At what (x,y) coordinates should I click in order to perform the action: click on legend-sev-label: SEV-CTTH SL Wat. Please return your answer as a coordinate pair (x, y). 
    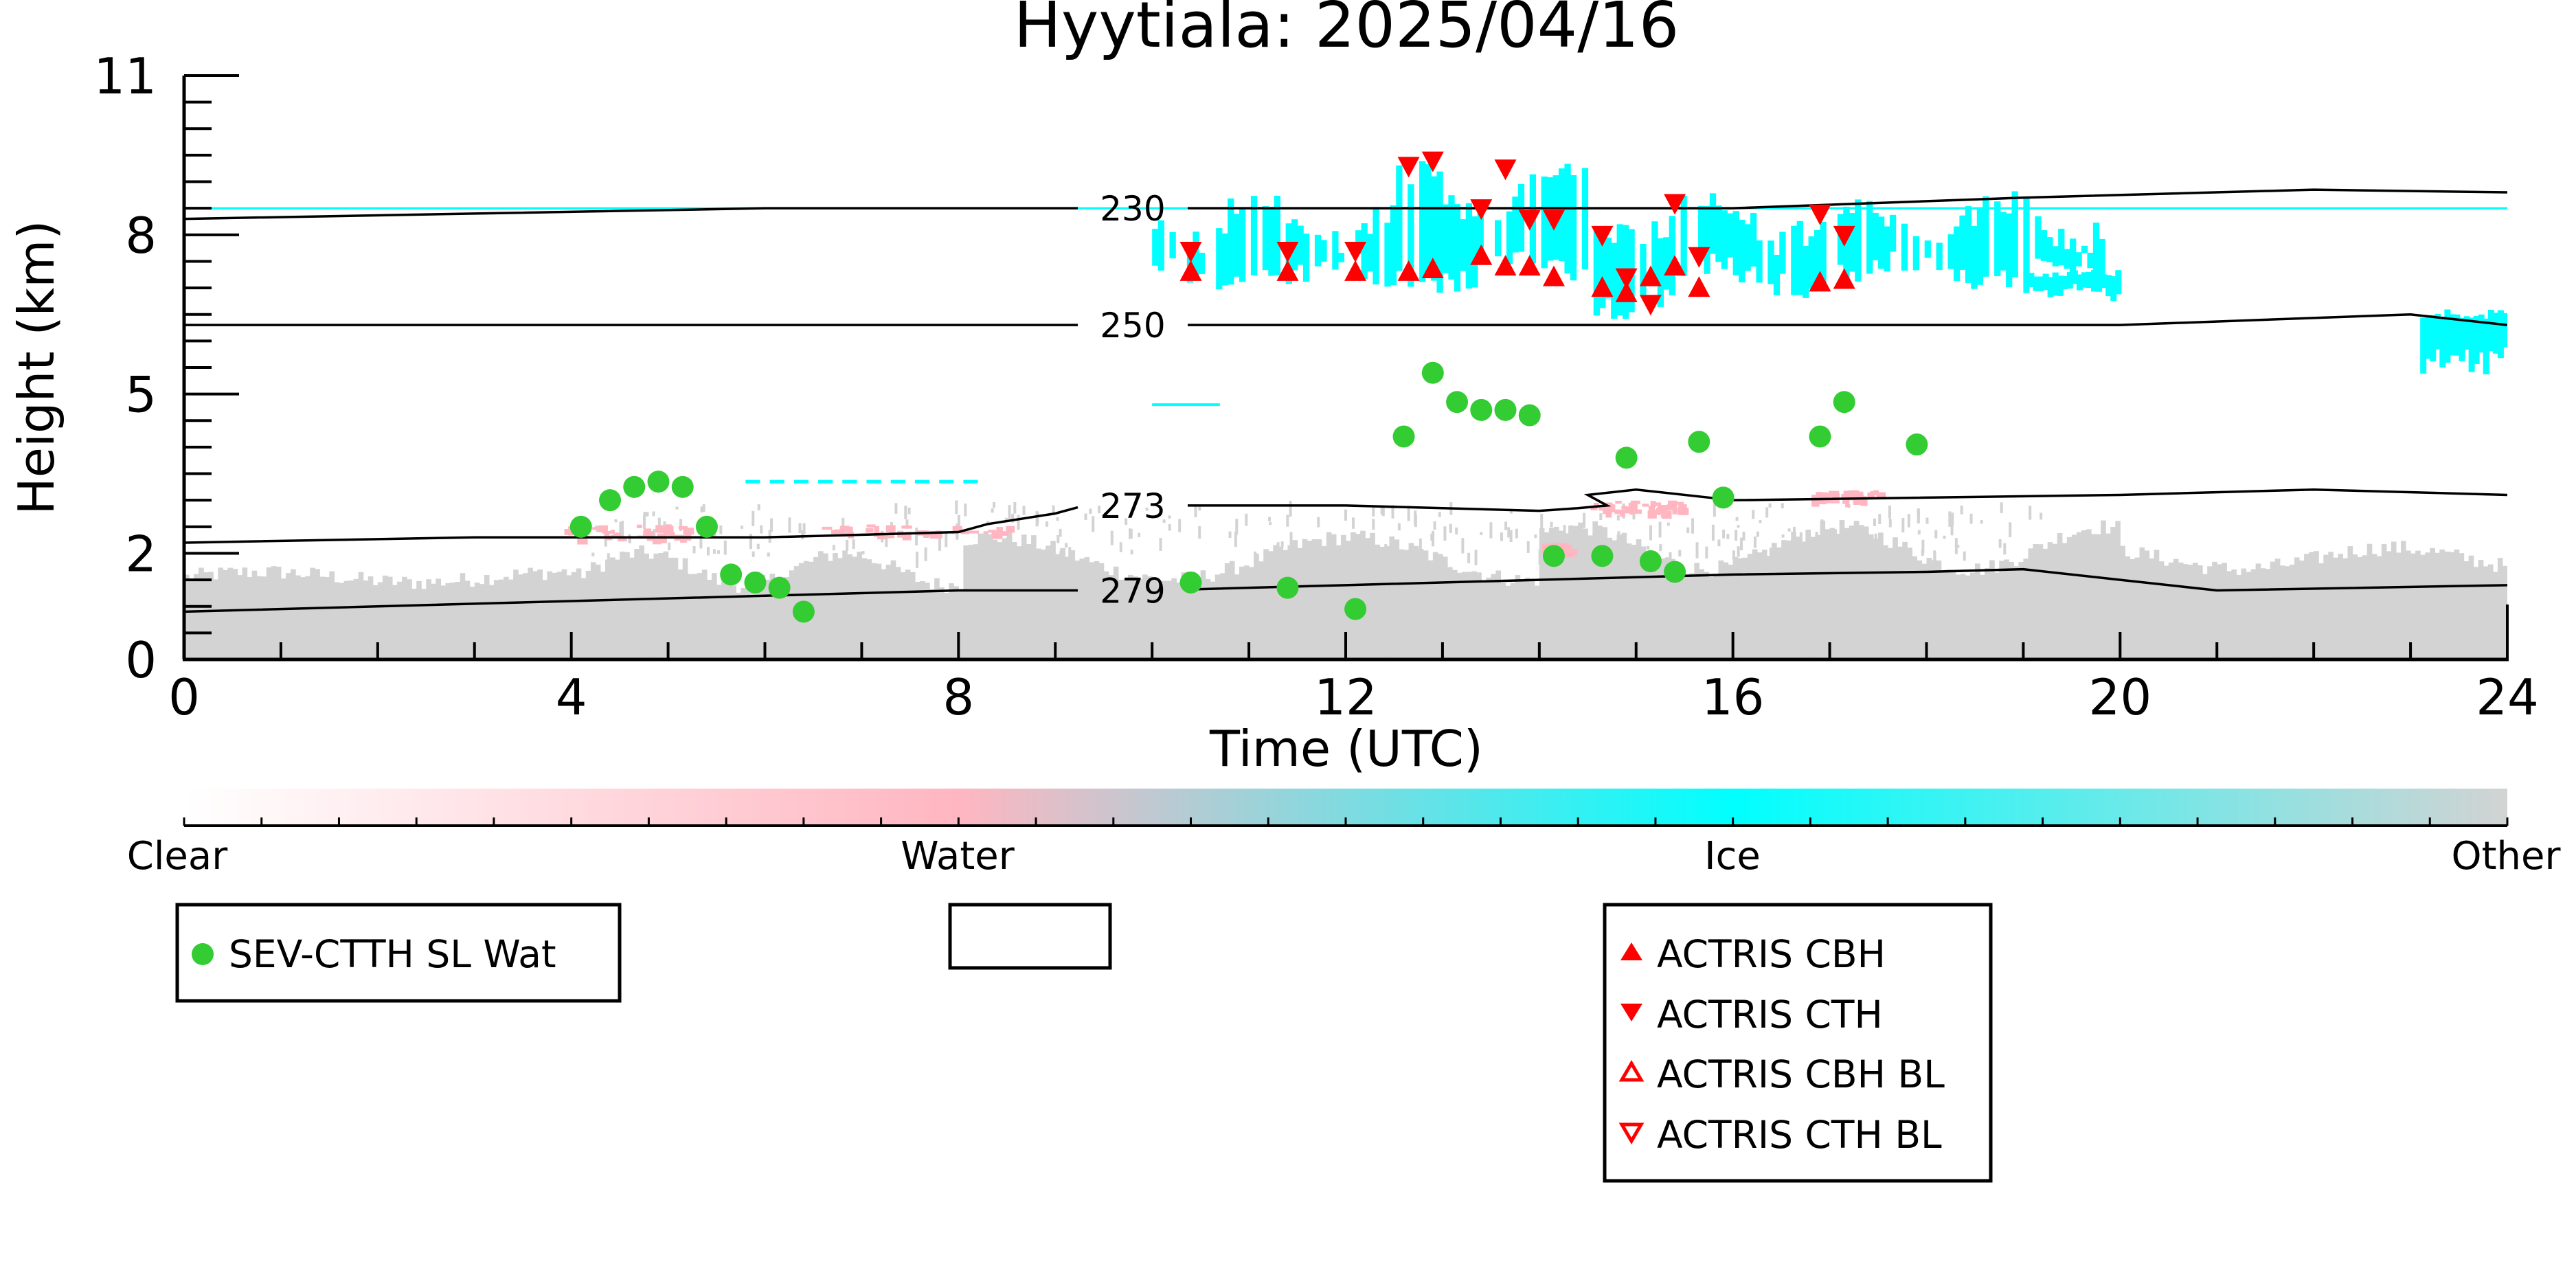
    Looking at the image, I should click on (392, 954).